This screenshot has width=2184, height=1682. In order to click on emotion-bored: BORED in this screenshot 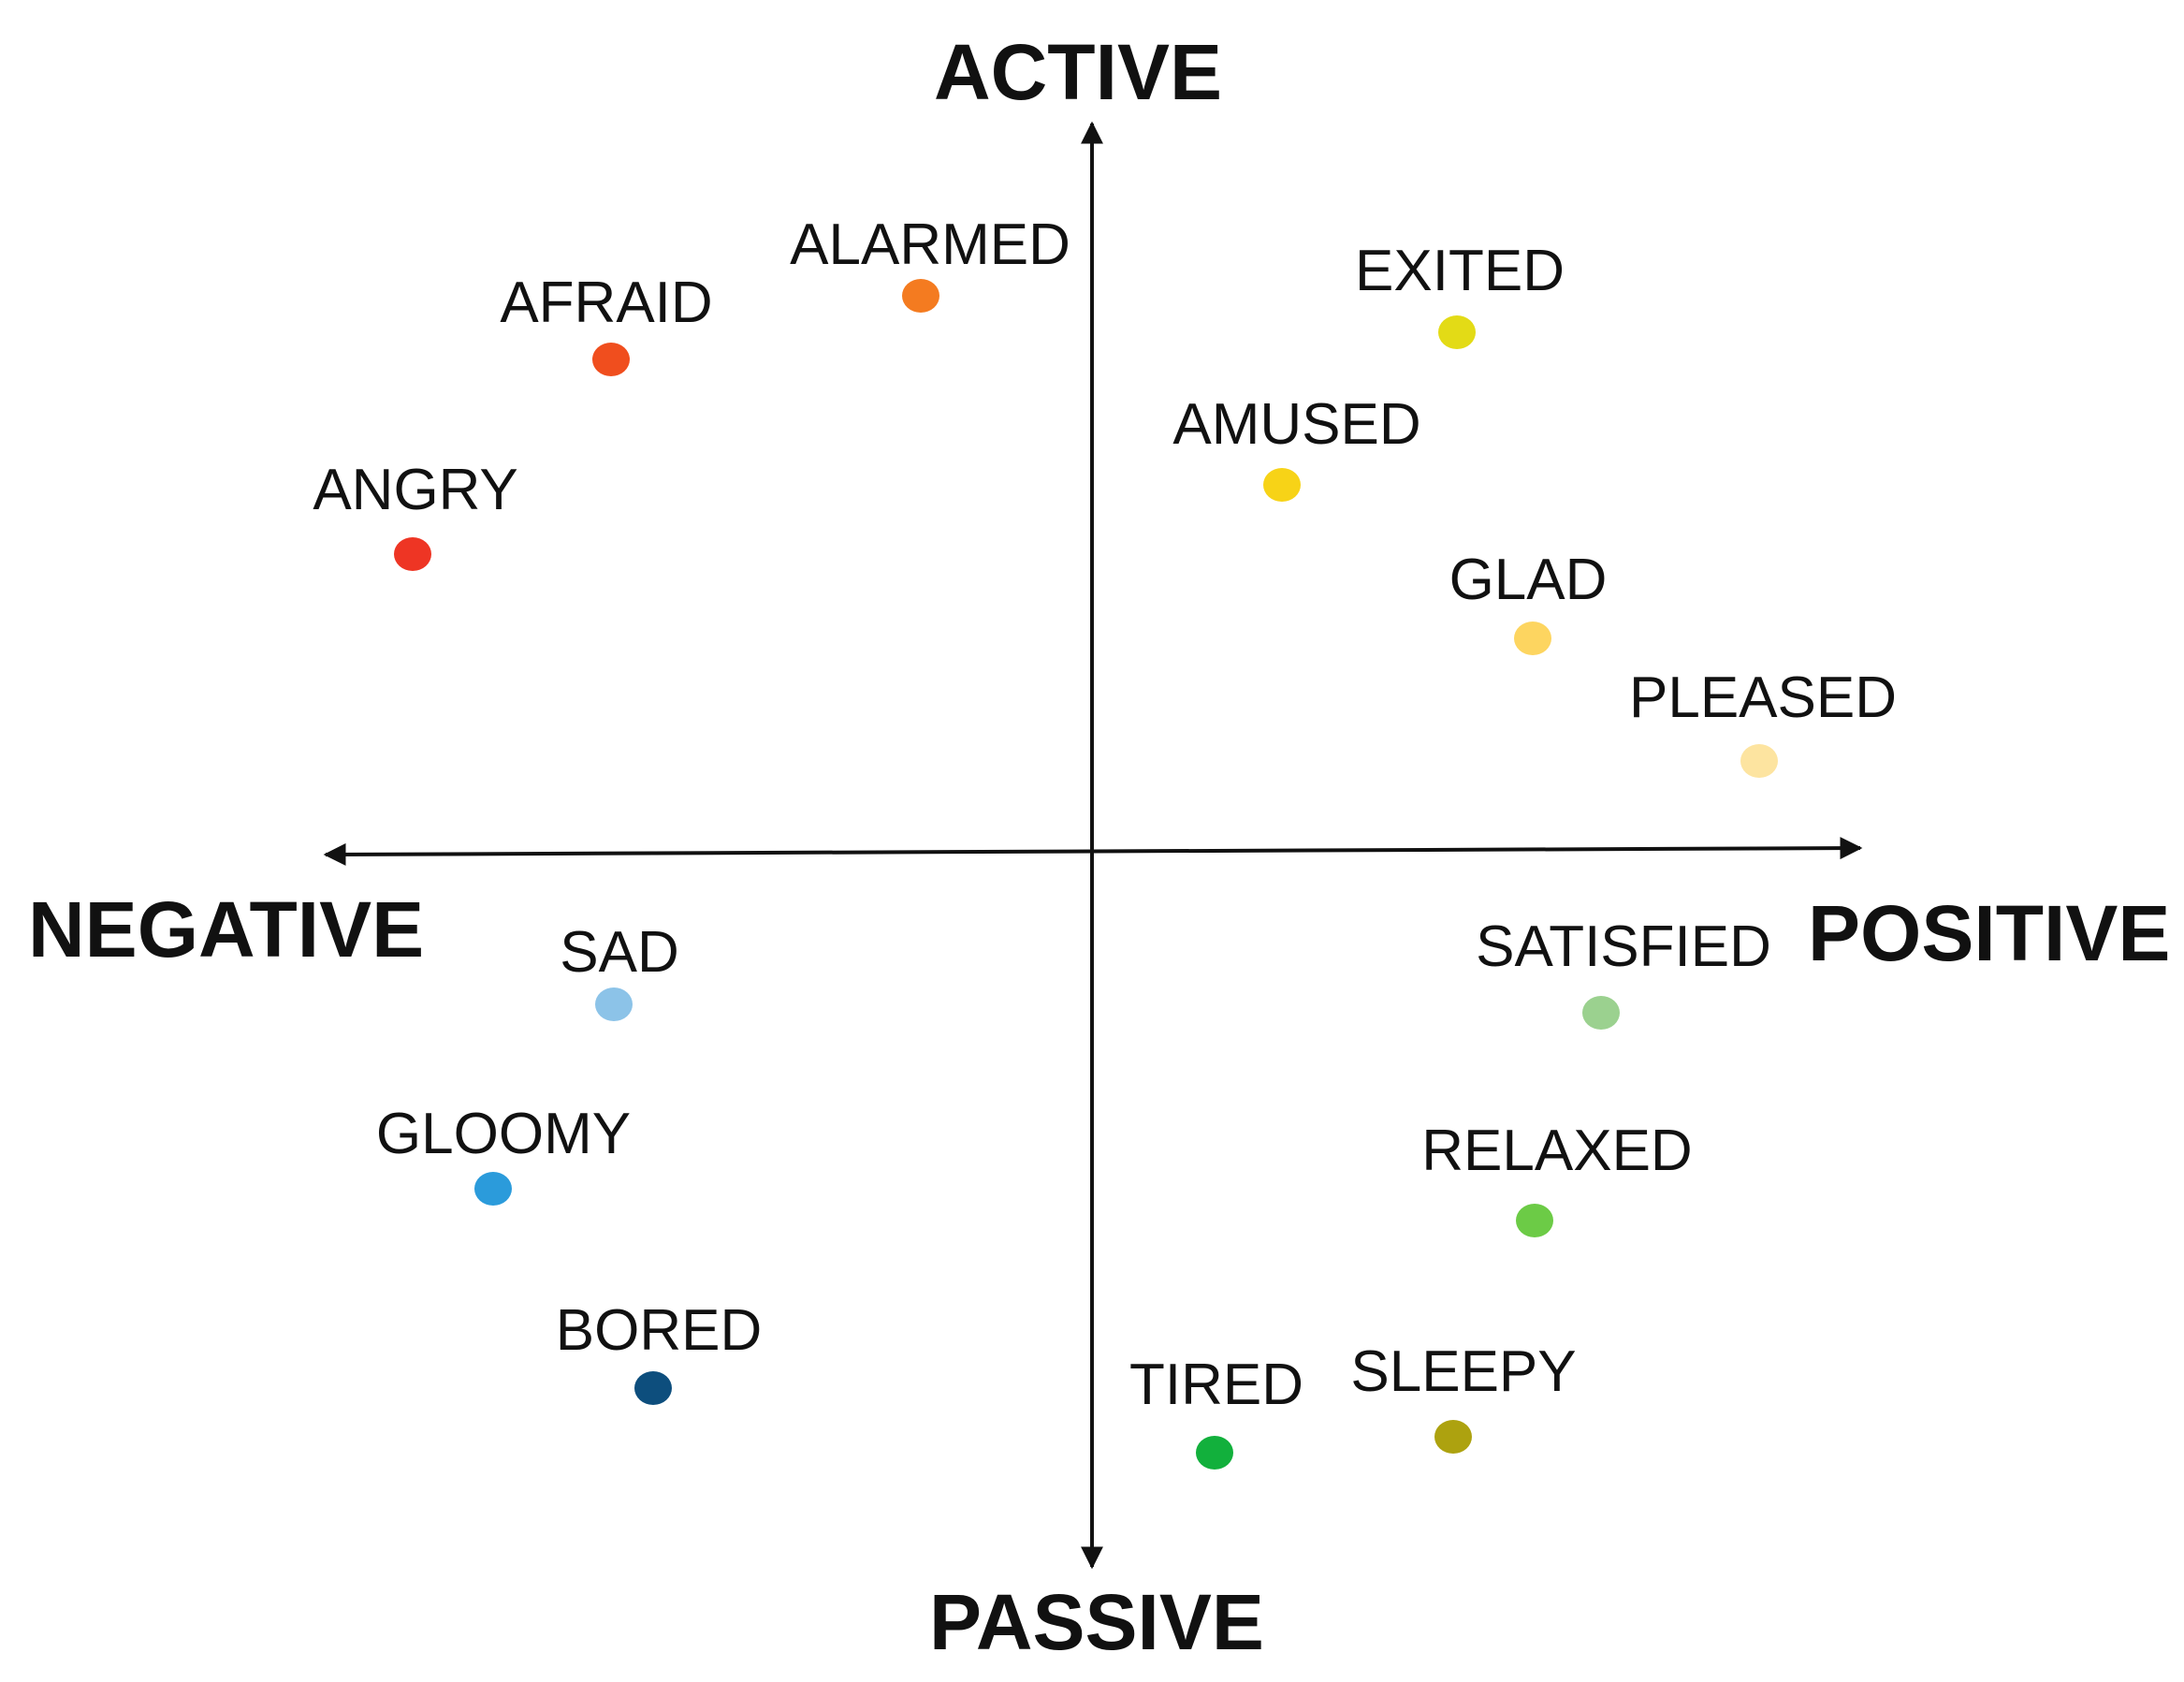, I will do `click(659, 1351)`.